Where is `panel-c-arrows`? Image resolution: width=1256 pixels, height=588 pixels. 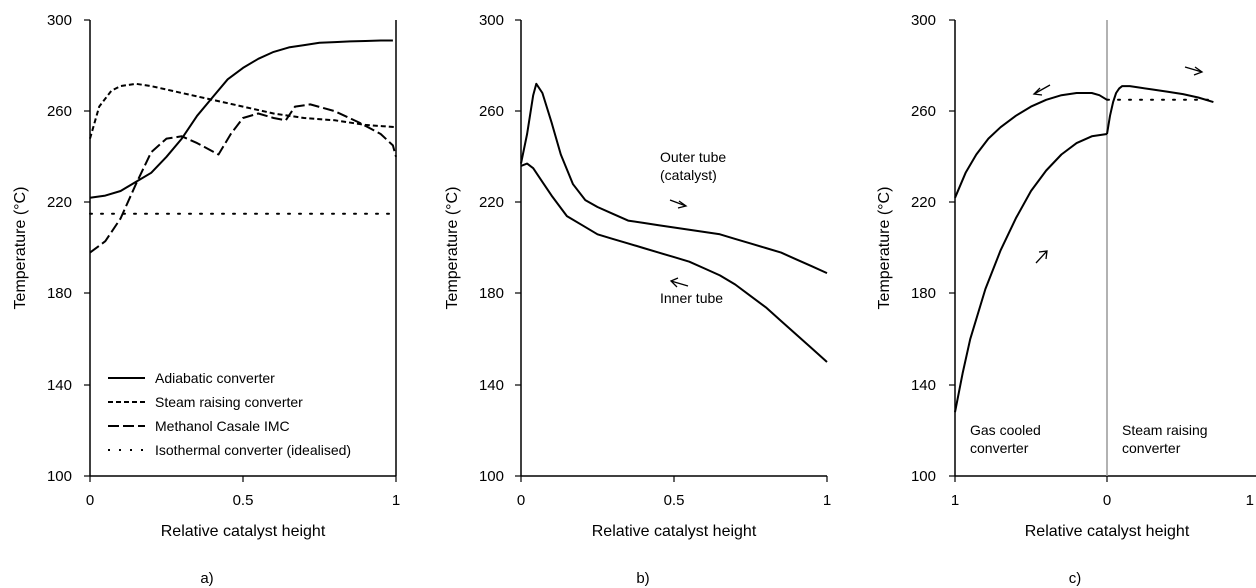 panel-c-arrows is located at coordinates (1118, 165).